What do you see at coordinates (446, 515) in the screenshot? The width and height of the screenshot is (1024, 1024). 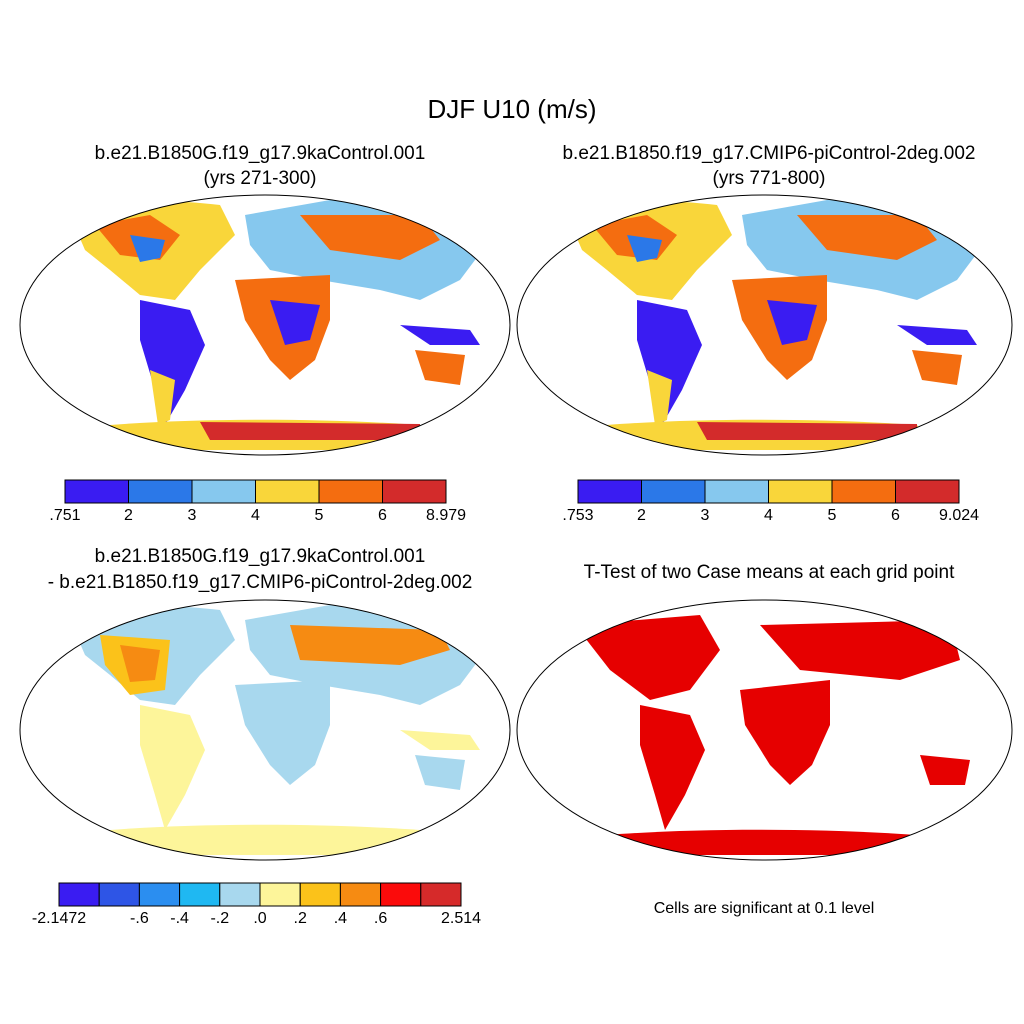 I see `colorbar-tick-label: 8.979` at bounding box center [446, 515].